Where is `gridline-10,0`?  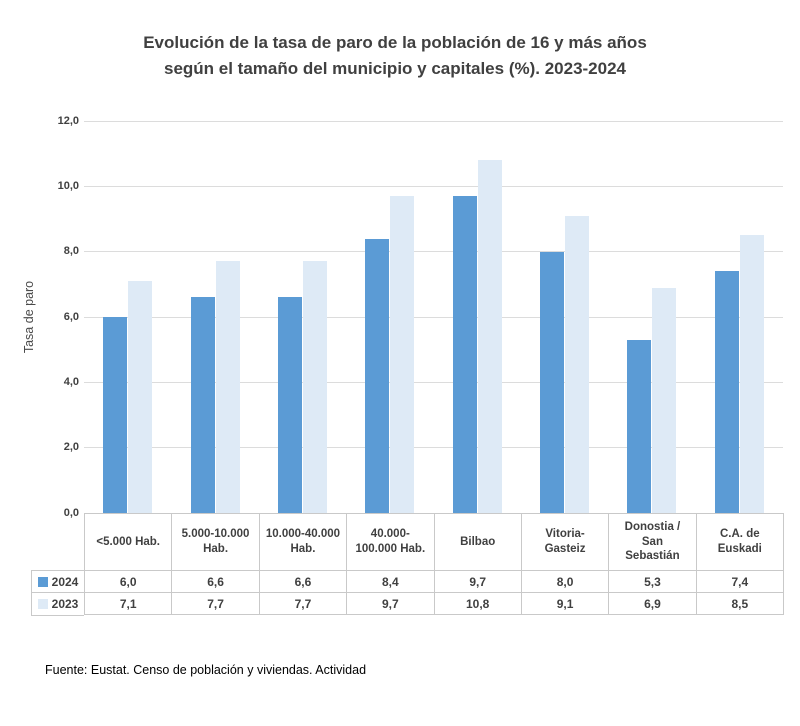
gridline-10,0 is located at coordinates (433, 186).